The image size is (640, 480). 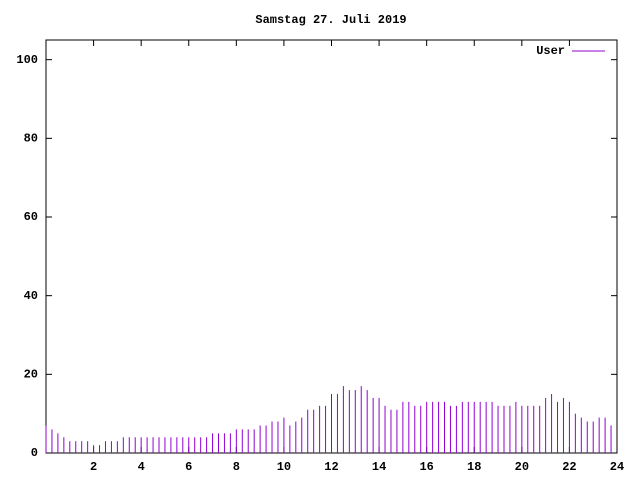 I want to click on y-tick-label: 60, so click(x=31, y=217).